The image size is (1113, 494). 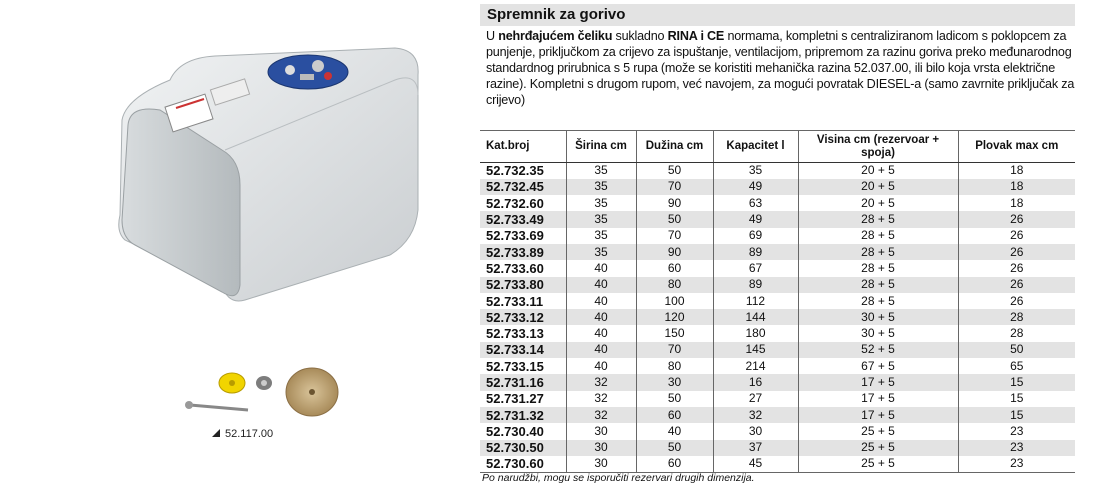 What do you see at coordinates (249, 434) in the screenshot?
I see `accessory-code: 52.117.00` at bounding box center [249, 434].